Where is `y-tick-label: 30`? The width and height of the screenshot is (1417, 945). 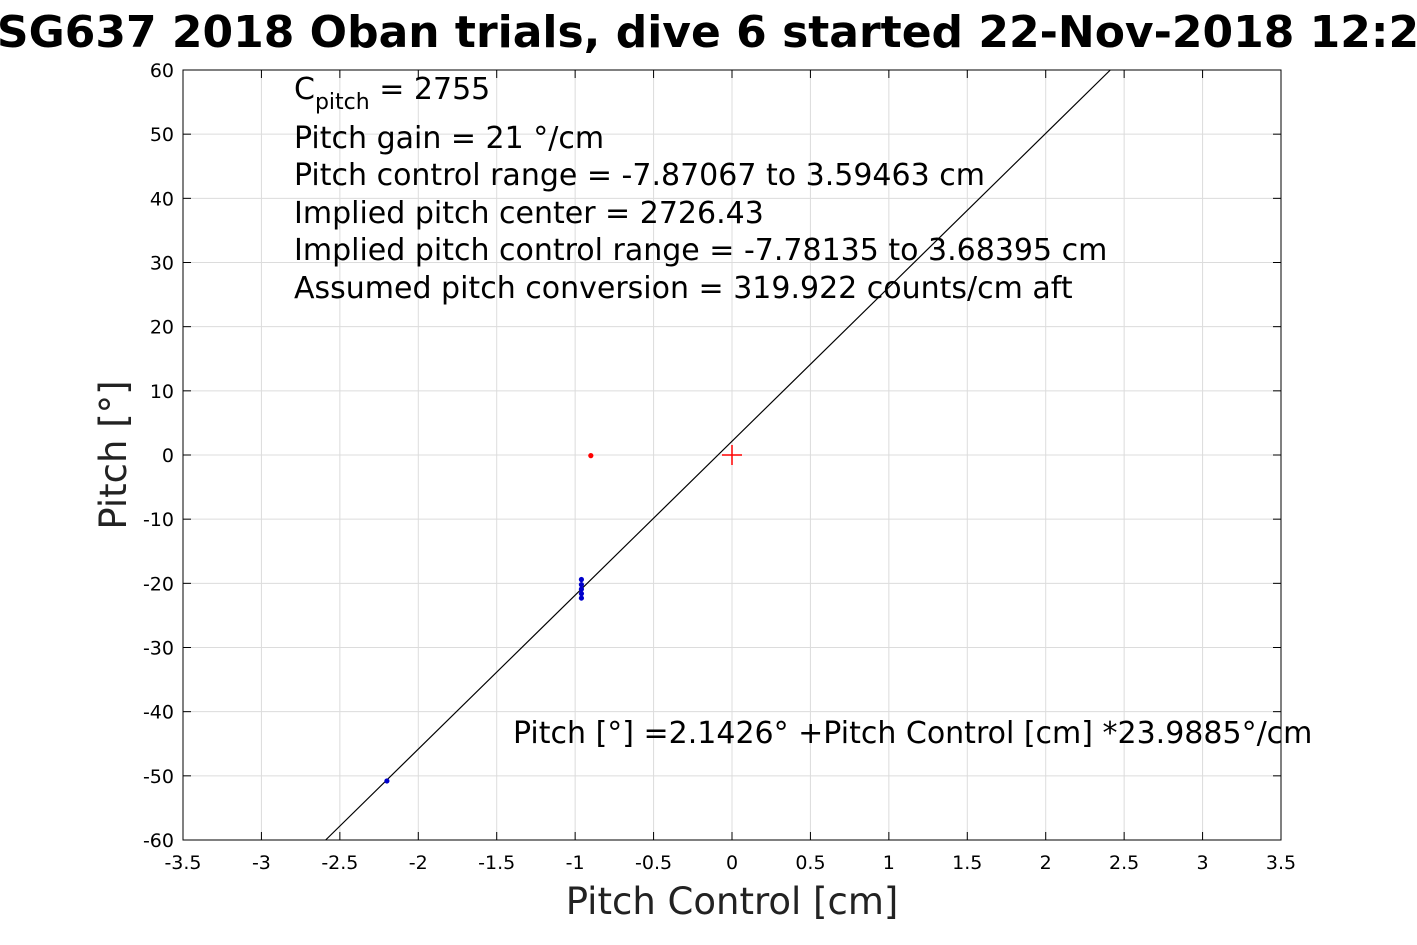
y-tick-label: 30 is located at coordinates (162, 264).